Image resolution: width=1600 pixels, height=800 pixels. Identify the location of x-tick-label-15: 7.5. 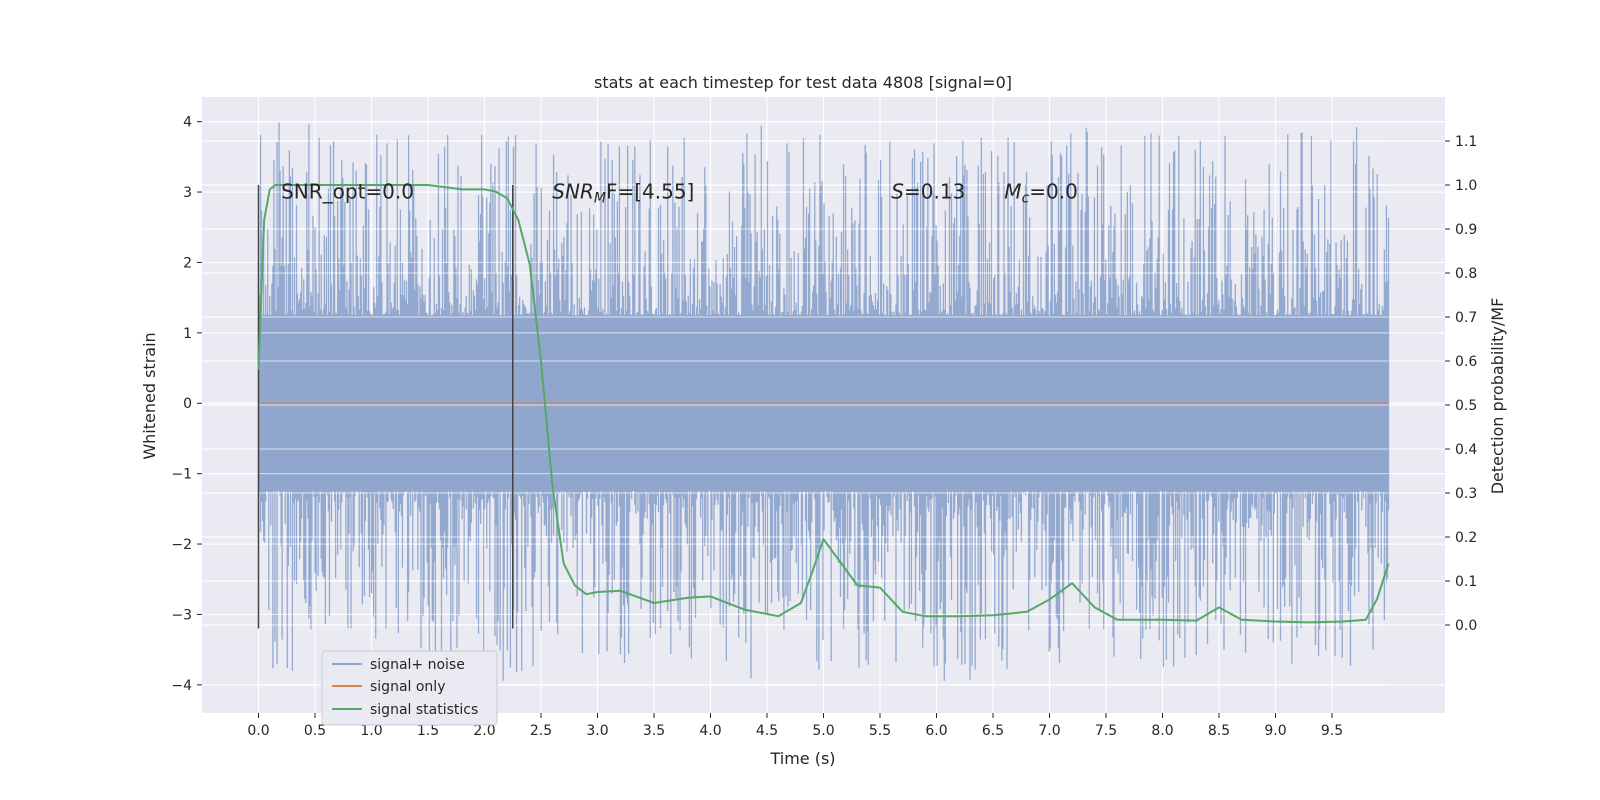
(1106, 731).